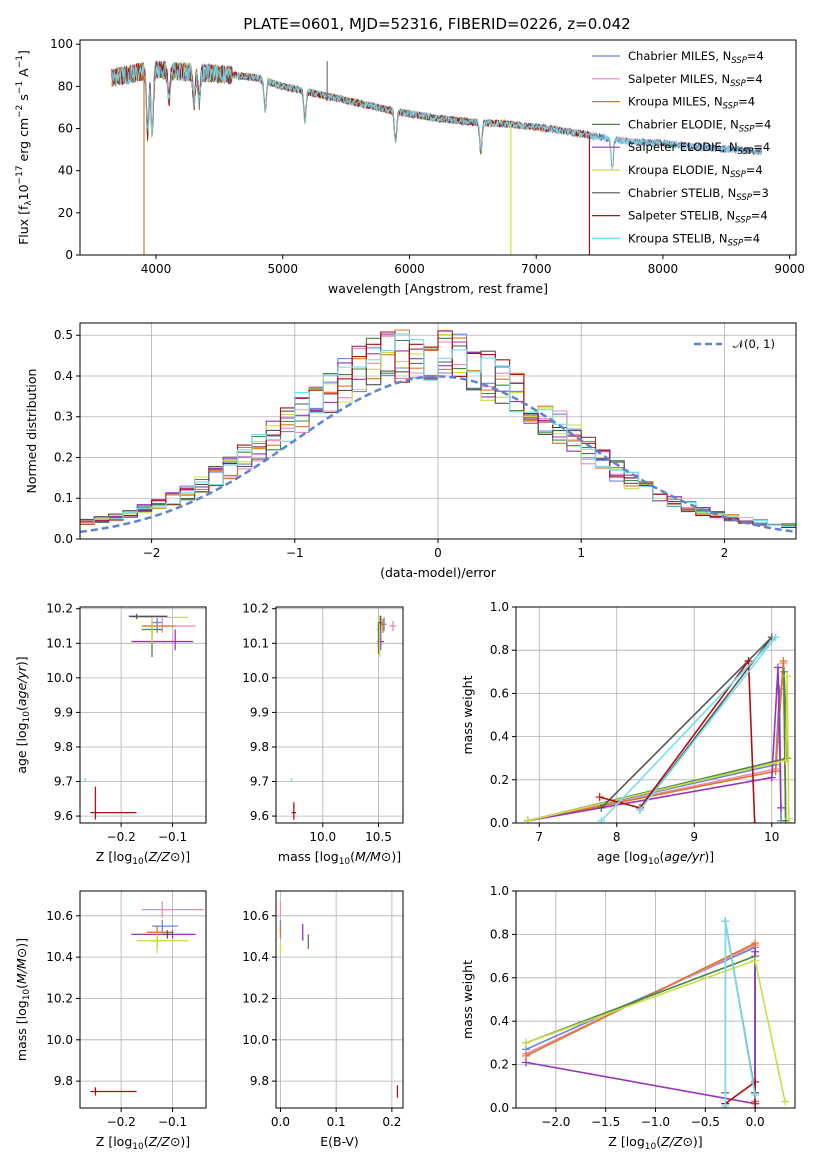 This screenshot has height=1170, width=819. Describe the element at coordinates (336, 1122) in the screenshot. I see `x-tick-label: 0.1` at that location.